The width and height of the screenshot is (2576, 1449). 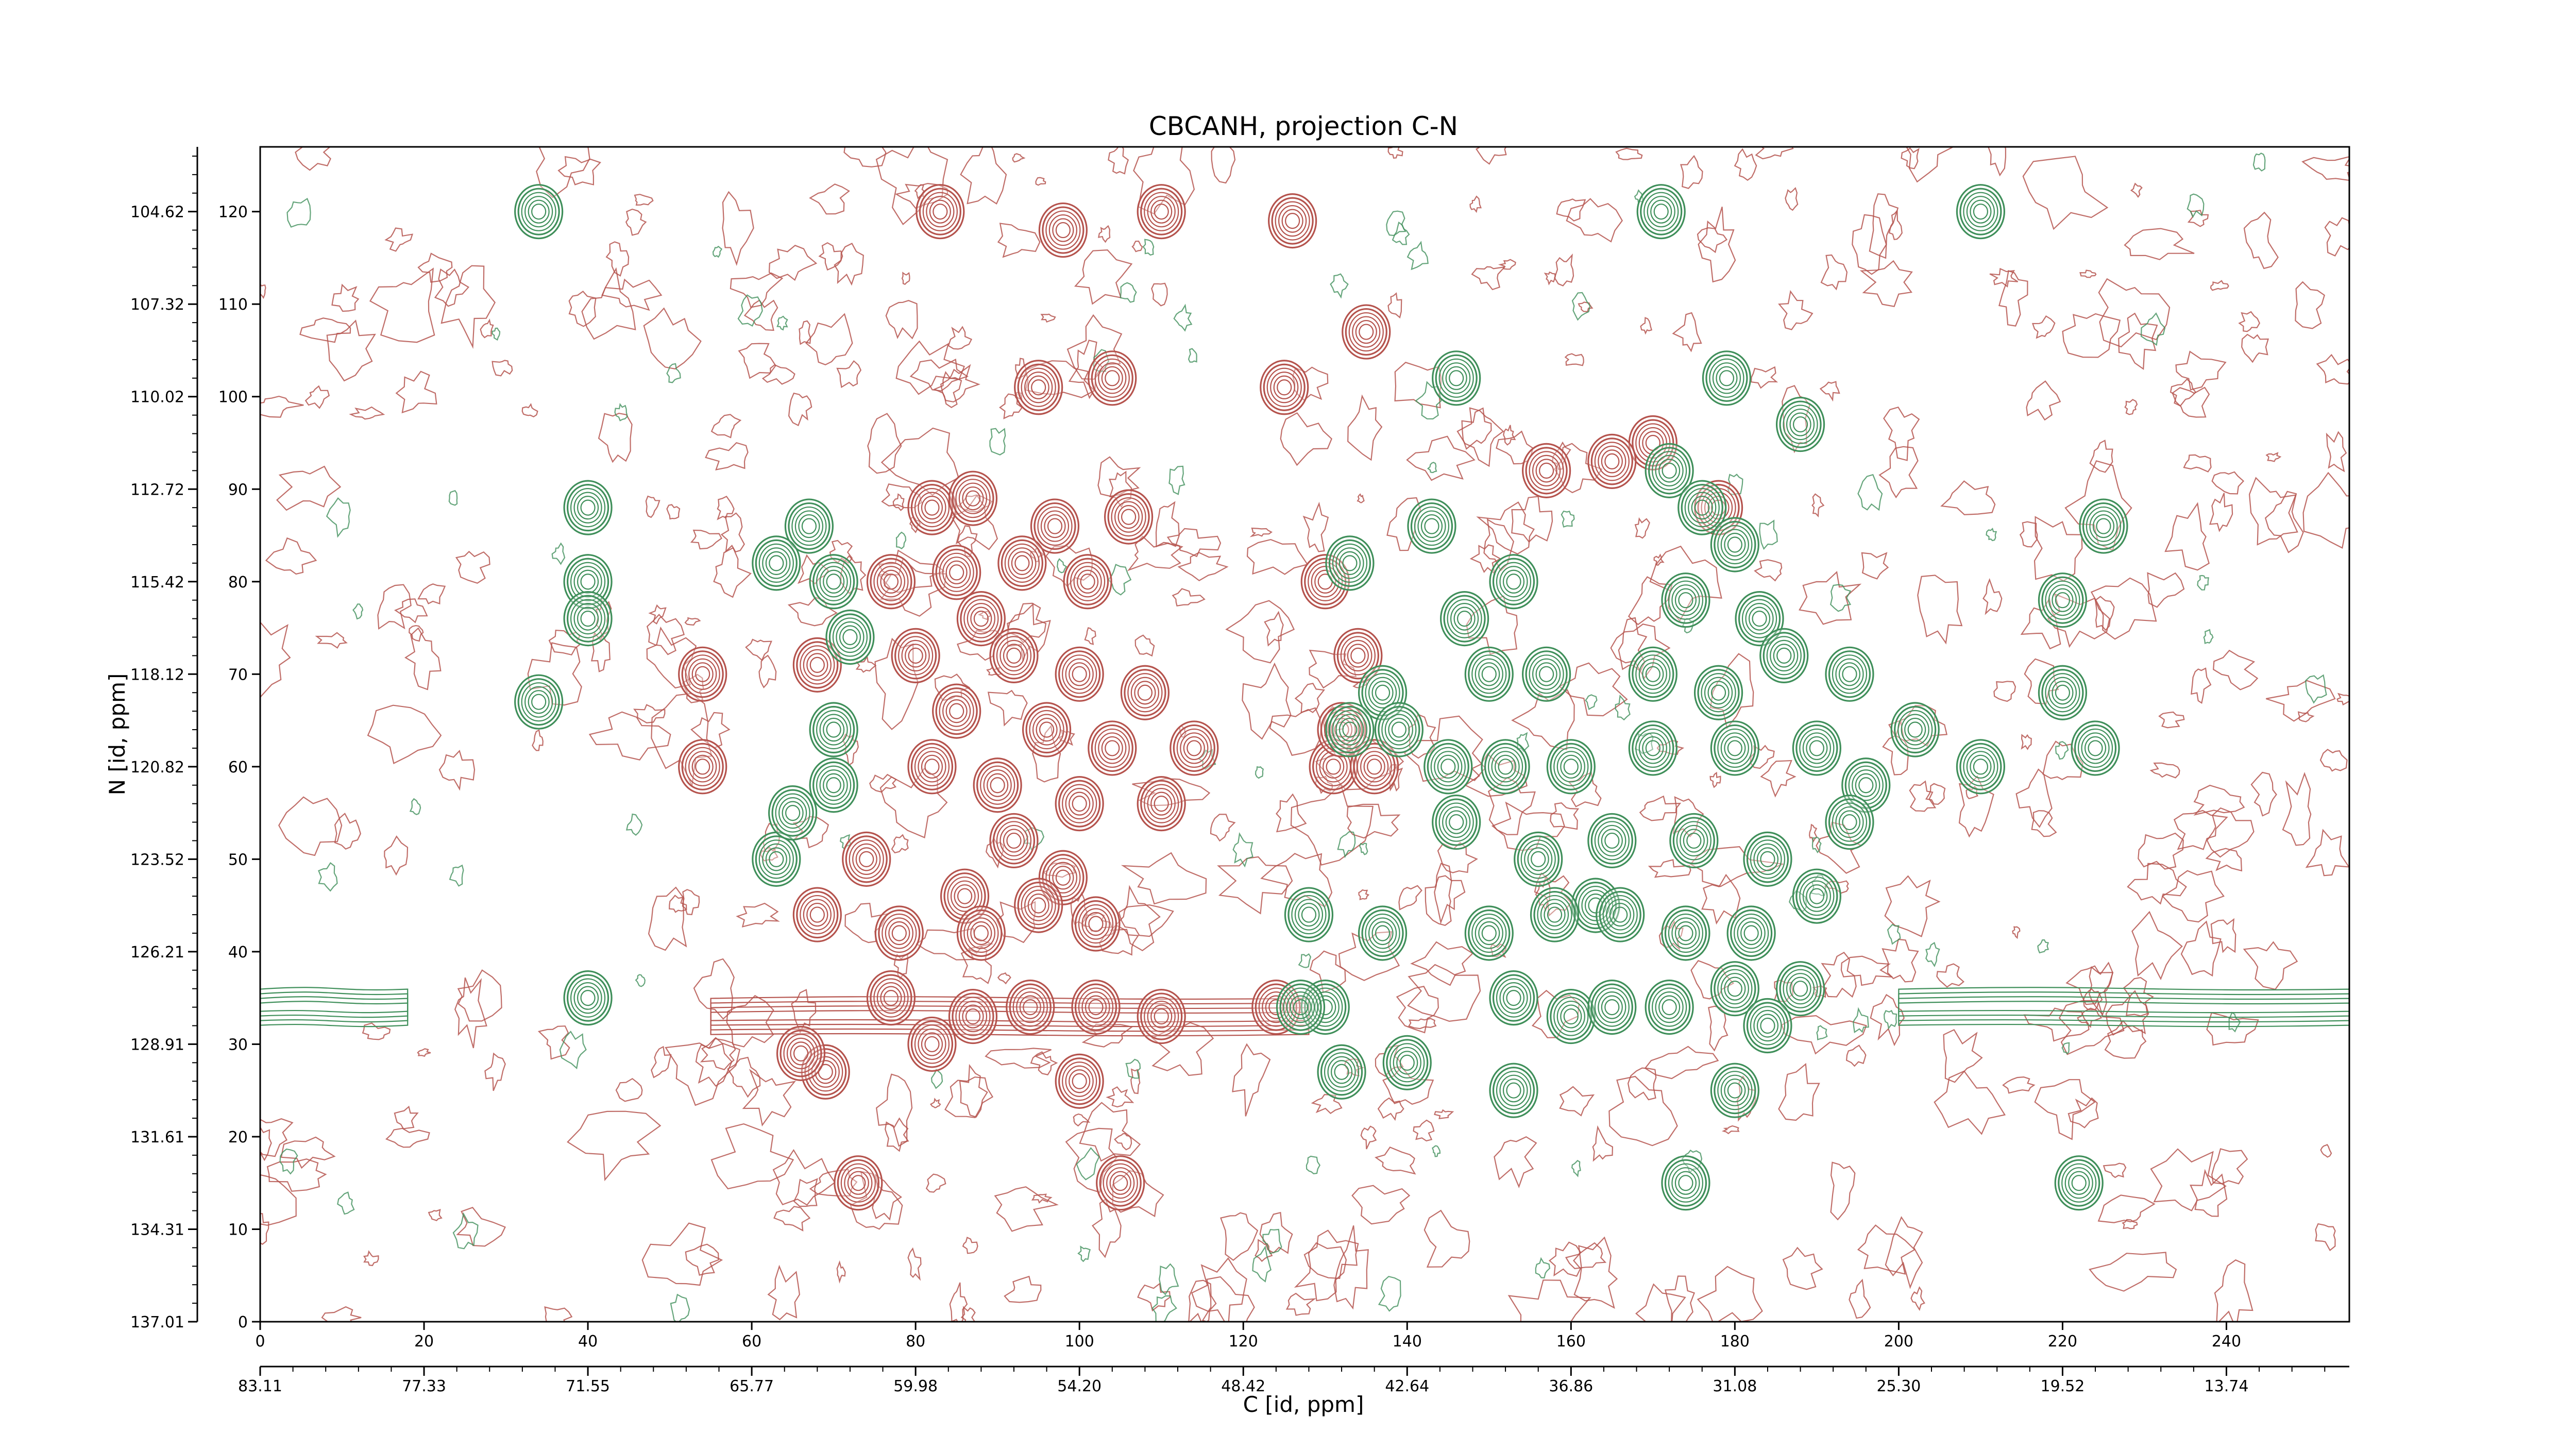 I want to click on y-index-tick-label: 80, so click(x=238, y=583).